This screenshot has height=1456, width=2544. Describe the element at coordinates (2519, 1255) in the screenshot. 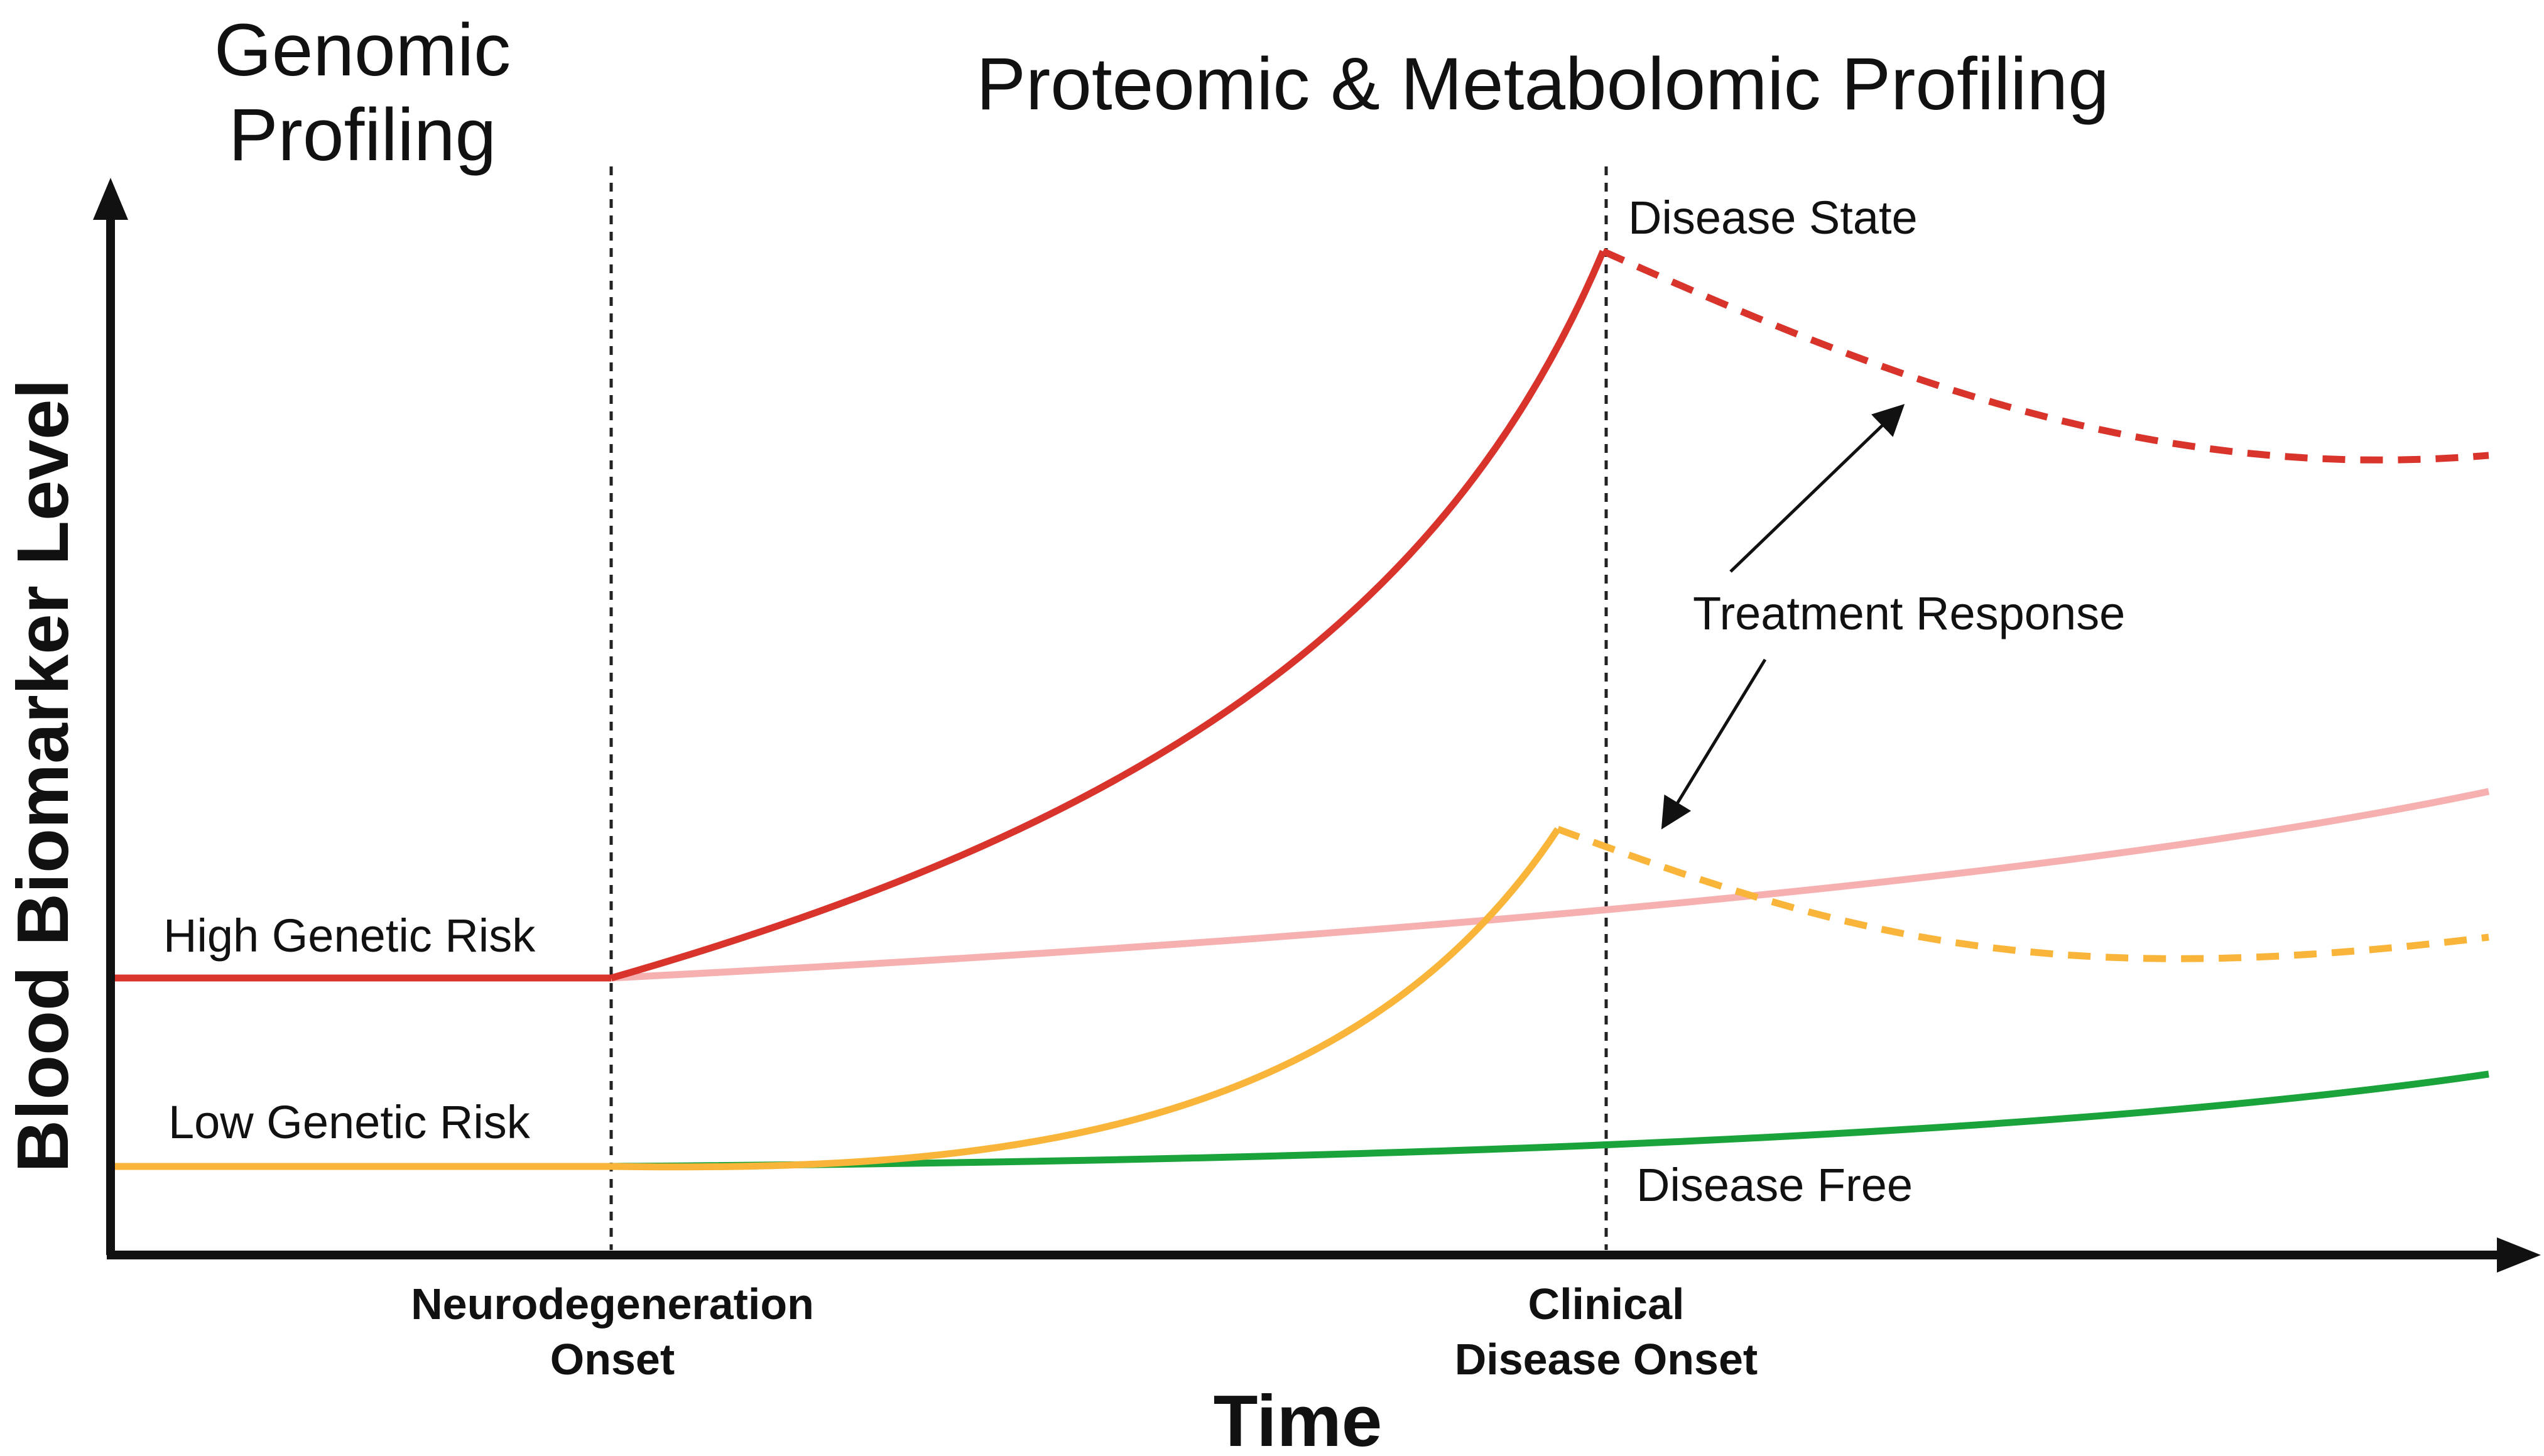

I see `x-axis-arrowhead` at that location.